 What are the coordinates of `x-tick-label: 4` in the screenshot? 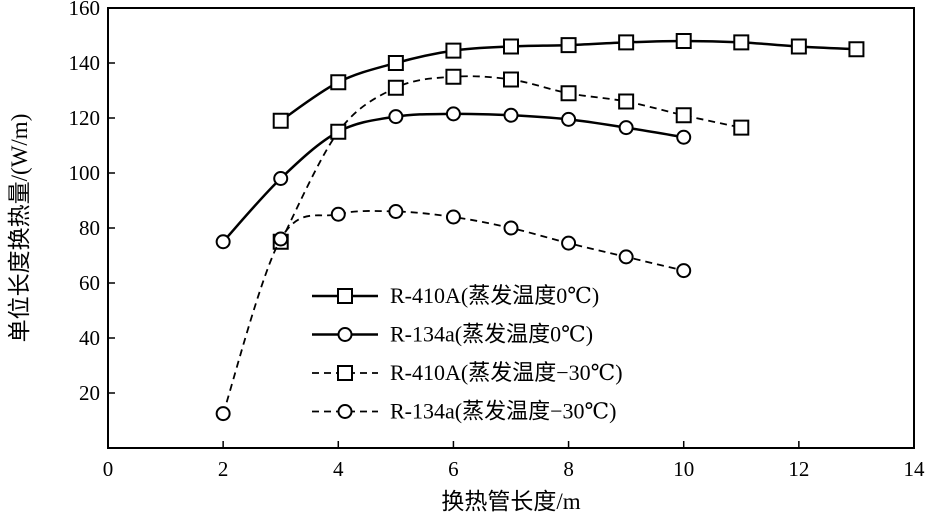 It's located at (338, 469).